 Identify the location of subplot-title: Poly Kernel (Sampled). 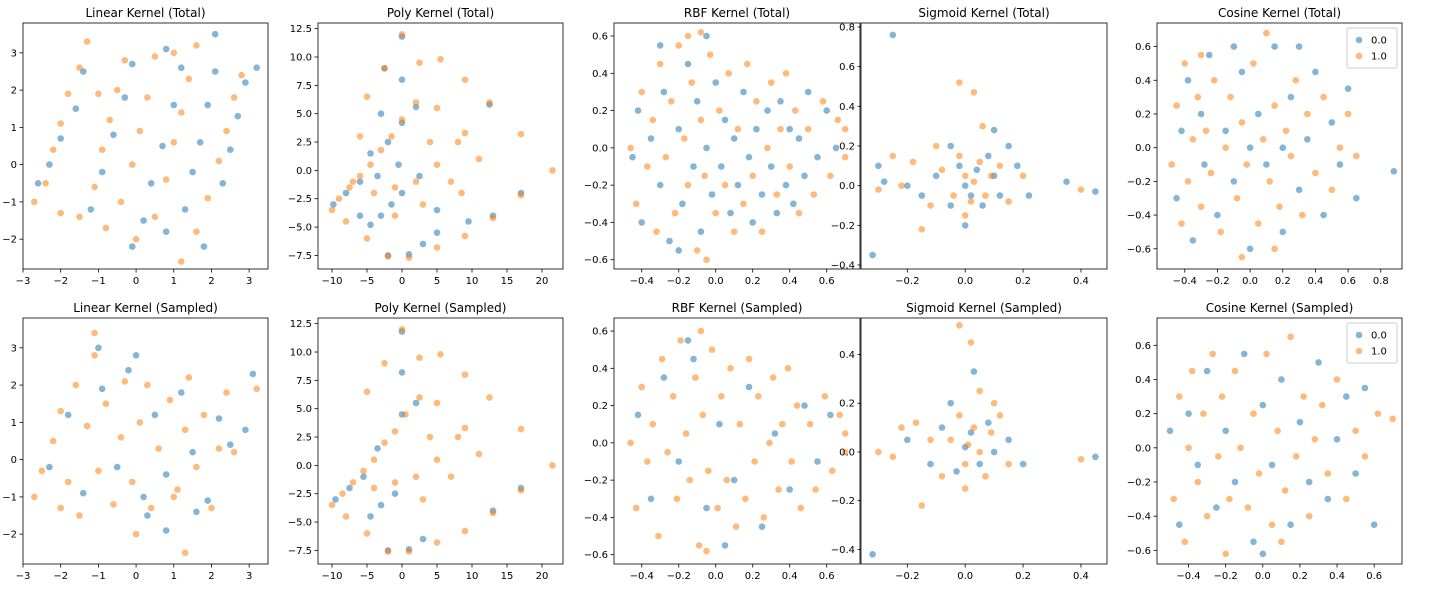
(441, 308).